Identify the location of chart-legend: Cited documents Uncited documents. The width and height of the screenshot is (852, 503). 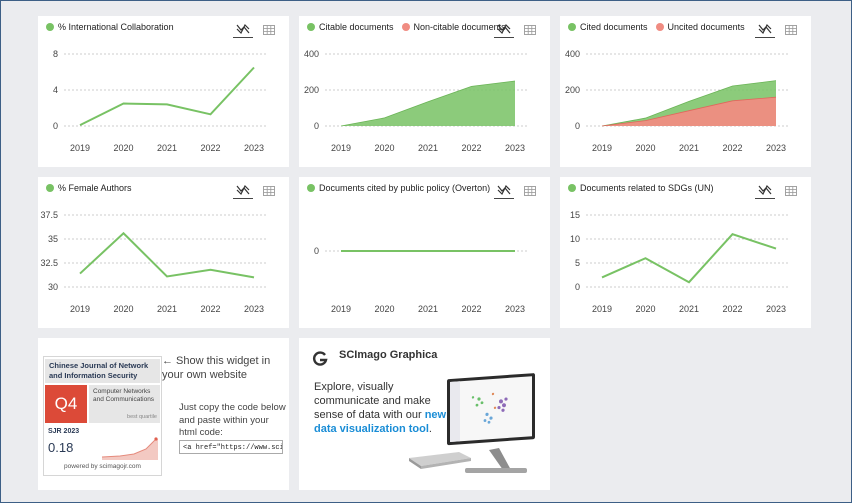
(660, 27).